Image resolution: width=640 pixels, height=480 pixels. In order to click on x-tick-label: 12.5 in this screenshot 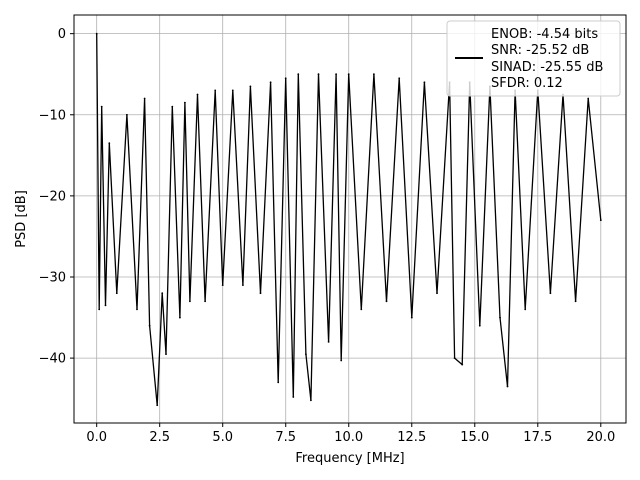, I will do `click(411, 437)`.